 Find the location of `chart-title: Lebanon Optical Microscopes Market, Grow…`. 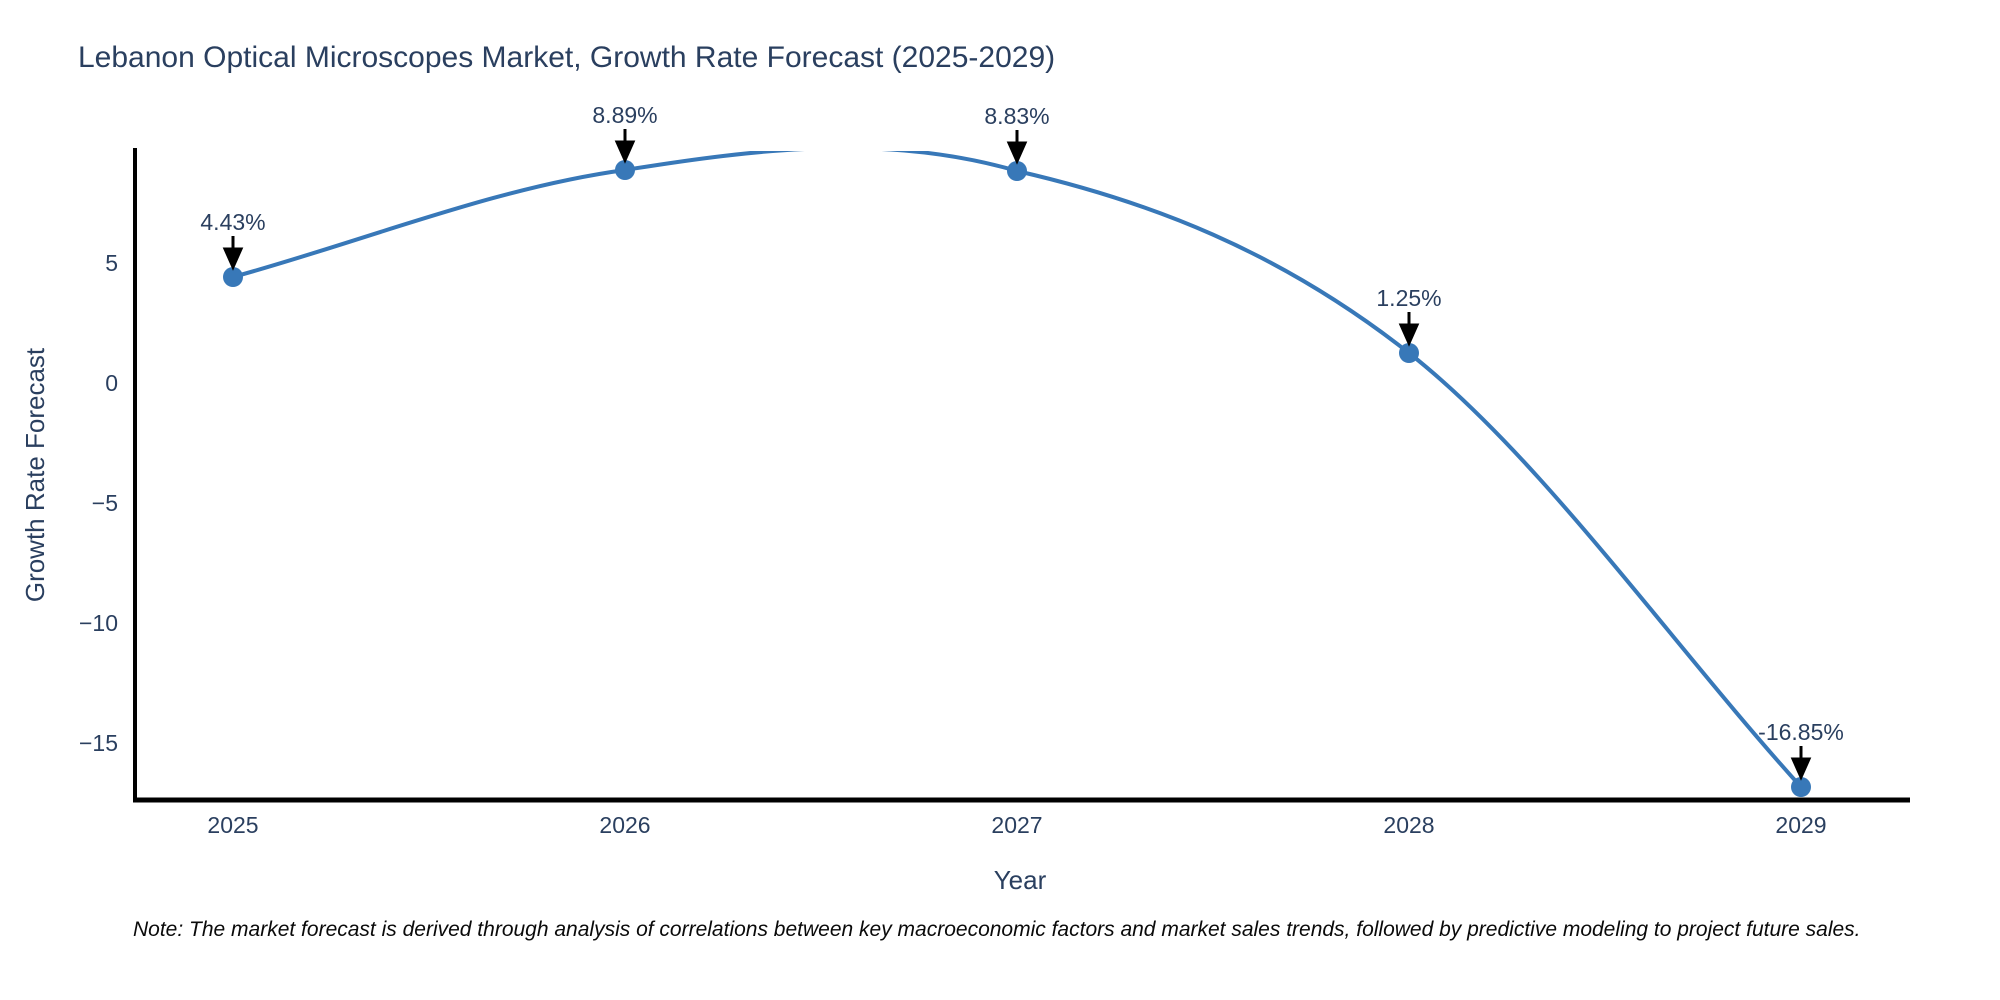

chart-title: Lebanon Optical Microscopes Market, Grow… is located at coordinates (567, 57).